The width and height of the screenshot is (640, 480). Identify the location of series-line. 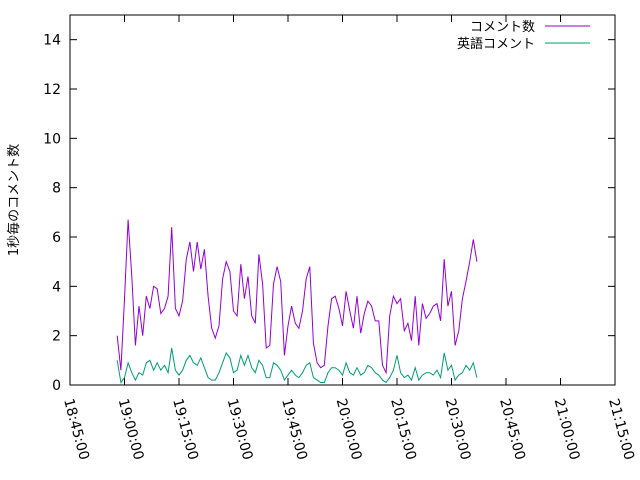
(297, 365).